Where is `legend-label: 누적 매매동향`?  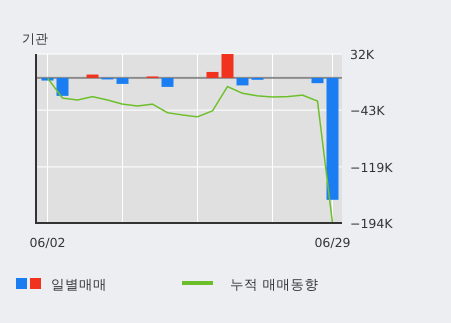
legend-label: 누적 매매동향 is located at coordinates (274, 285).